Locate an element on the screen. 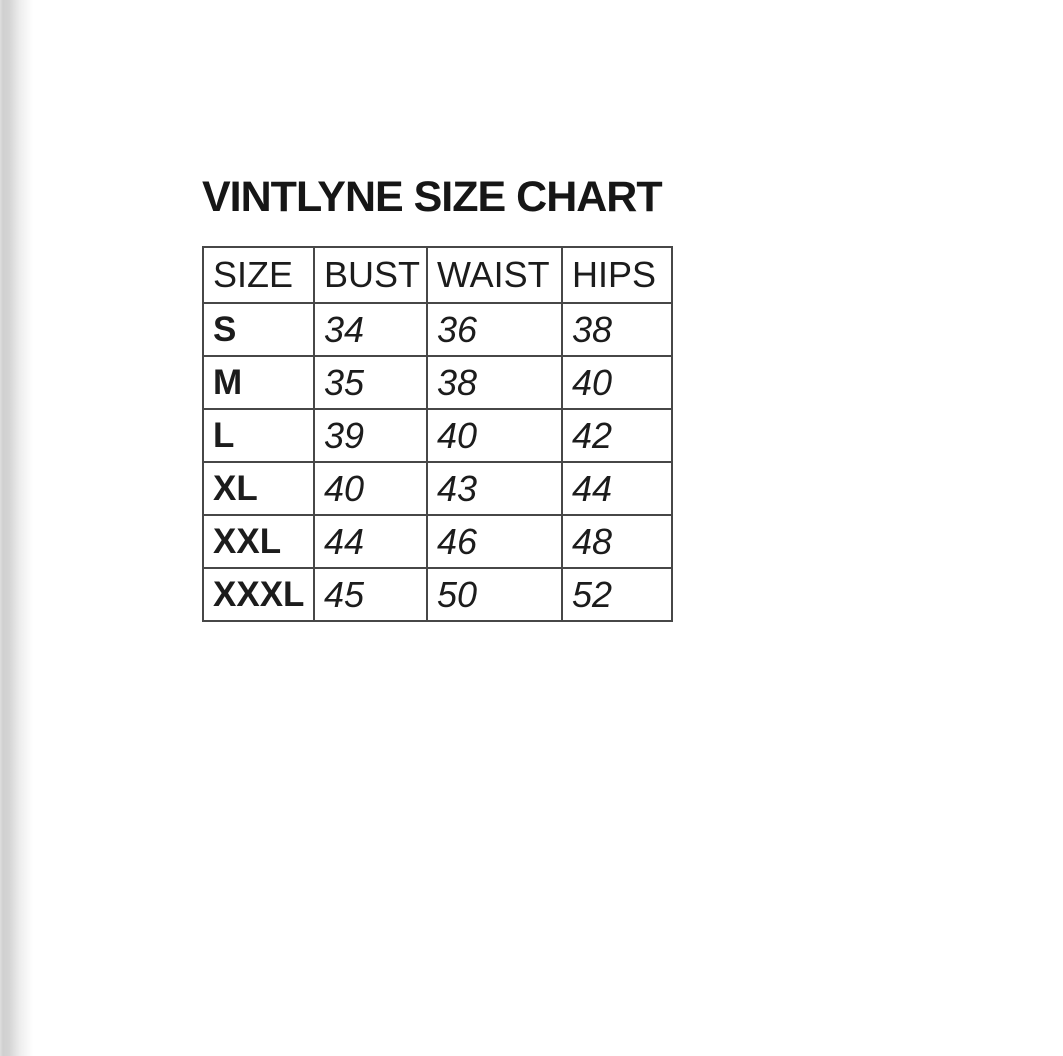 The height and width of the screenshot is (1056, 1063). waist-value-cell: 38 is located at coordinates (494, 383).